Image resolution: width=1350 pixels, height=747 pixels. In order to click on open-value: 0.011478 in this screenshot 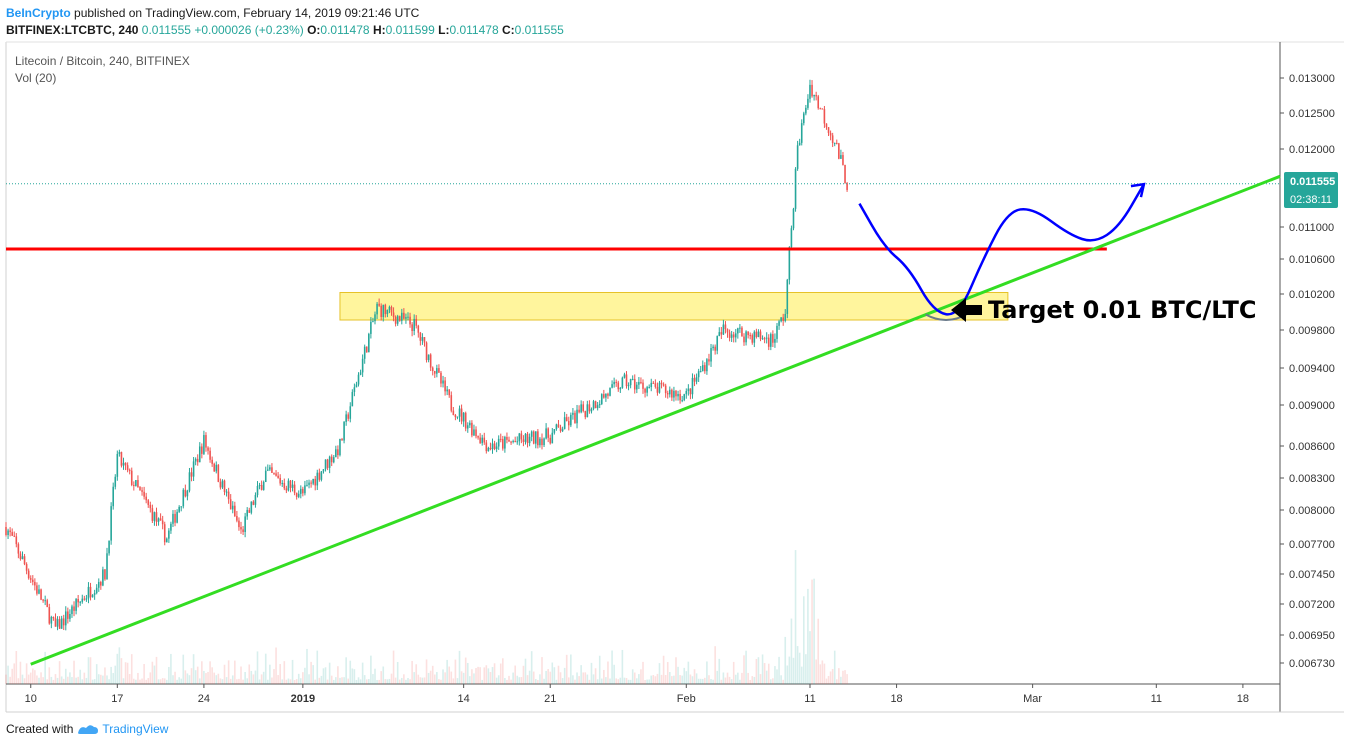, I will do `click(345, 30)`.